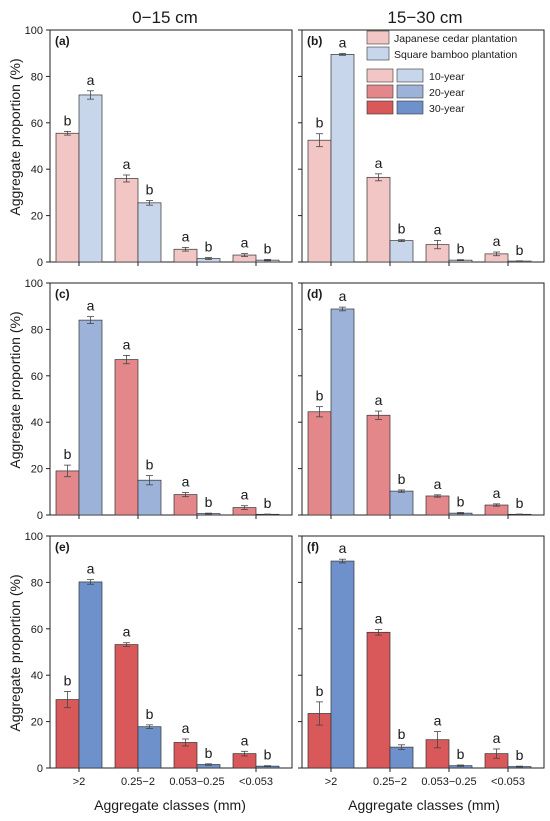 The image size is (550, 821). Describe the element at coordinates (424, 17) in the screenshot. I see `column-title-right: 15−30 cm` at that location.